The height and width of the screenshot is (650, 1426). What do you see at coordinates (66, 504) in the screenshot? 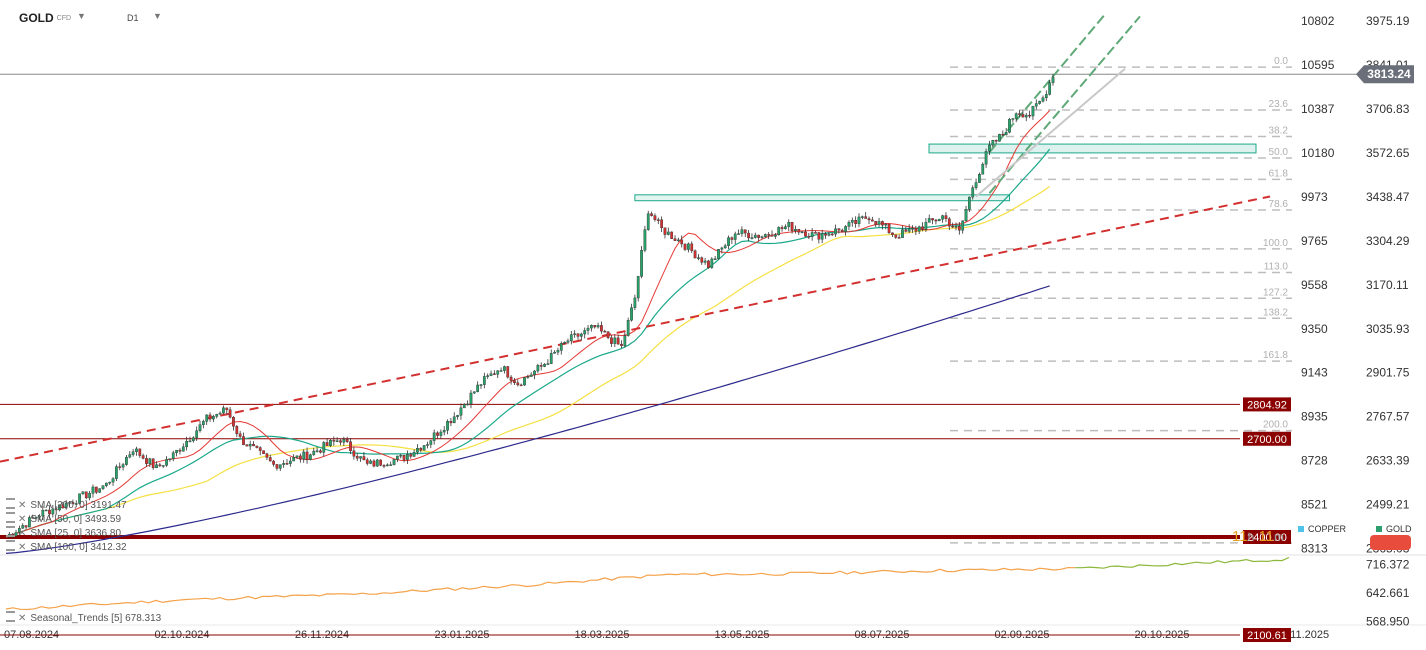
I see `indicator-legend-row: ✕ SMA [200, 0] 3191.47` at bounding box center [66, 504].